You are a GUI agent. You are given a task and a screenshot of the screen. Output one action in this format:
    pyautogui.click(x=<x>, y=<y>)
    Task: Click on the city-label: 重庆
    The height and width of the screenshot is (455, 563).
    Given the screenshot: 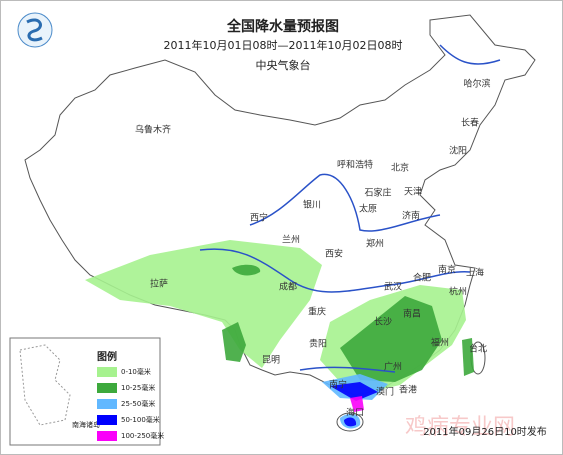 What is the action you would take?
    pyautogui.click(x=317, y=312)
    